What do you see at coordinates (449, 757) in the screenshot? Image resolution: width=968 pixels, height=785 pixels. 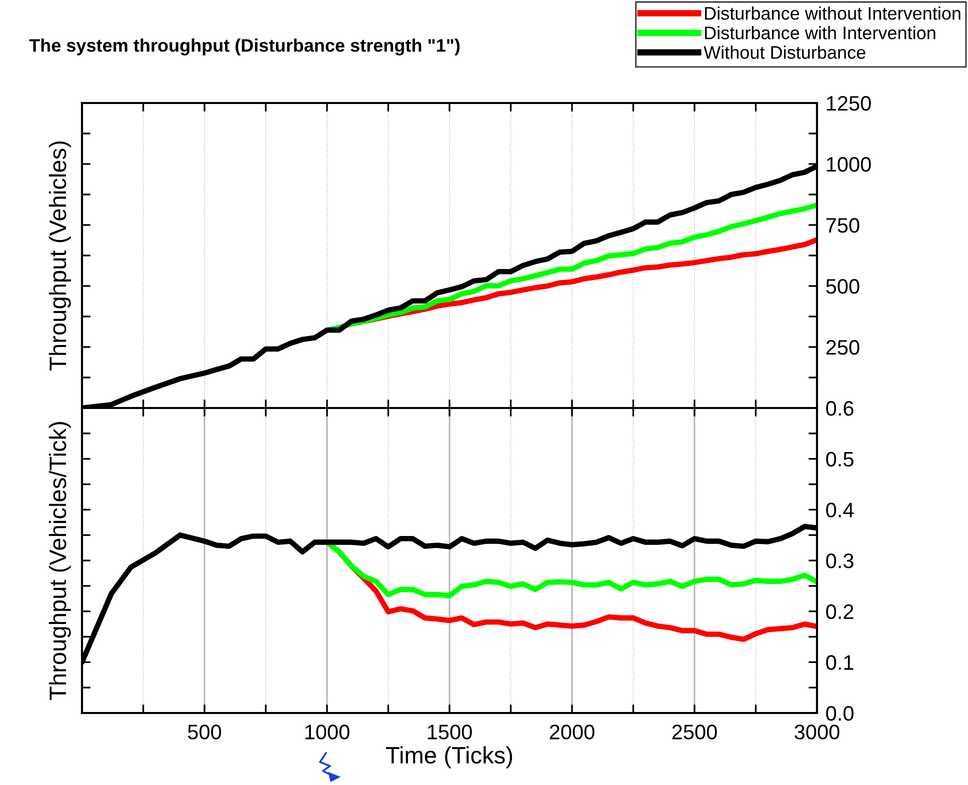 I see `x-axis-title: Time (Ticks)` at bounding box center [449, 757].